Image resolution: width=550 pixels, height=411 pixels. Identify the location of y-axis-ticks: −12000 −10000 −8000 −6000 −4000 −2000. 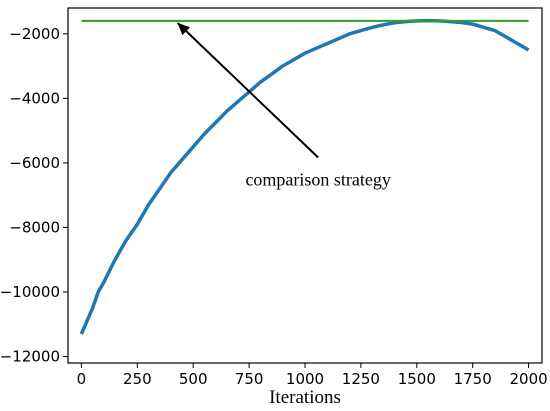
(34, 195).